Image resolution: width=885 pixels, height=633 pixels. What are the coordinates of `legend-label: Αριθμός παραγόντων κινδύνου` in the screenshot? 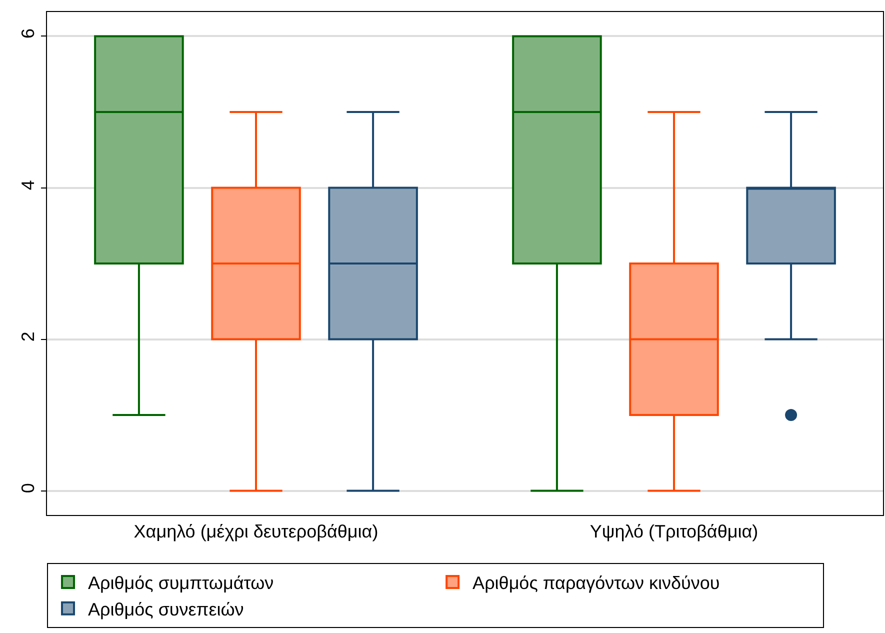 It's located at (596, 583).